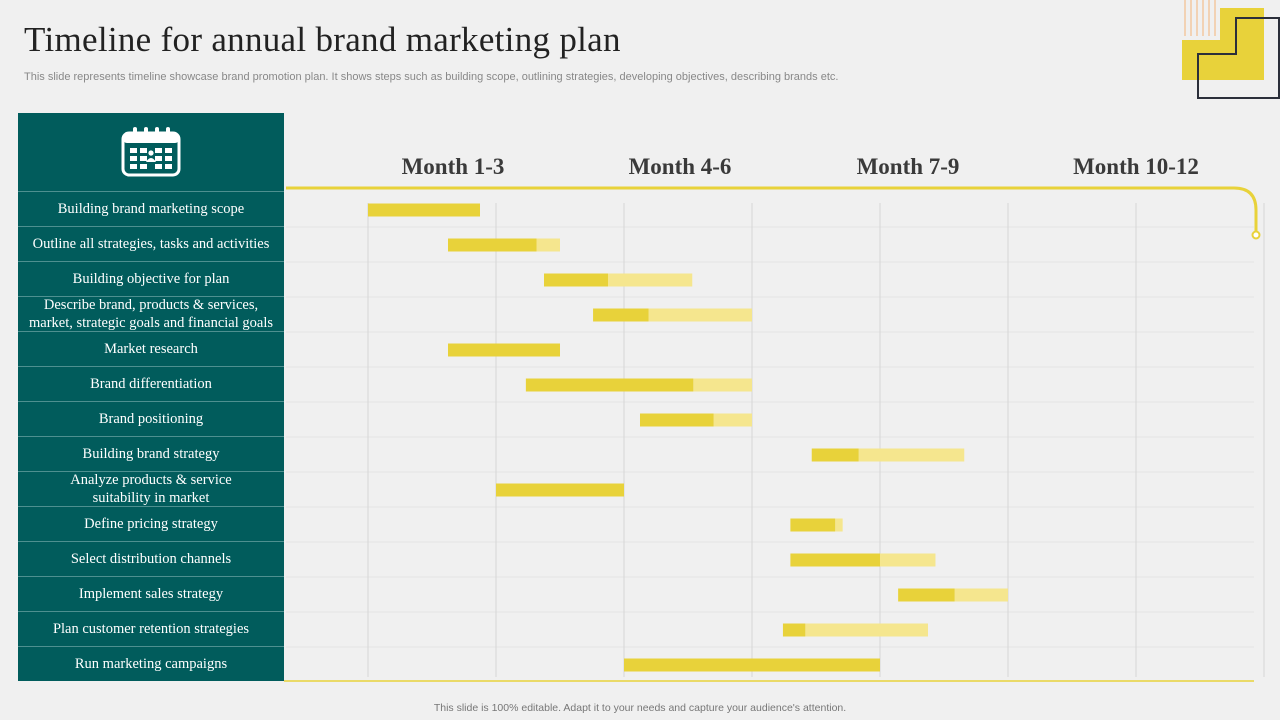  I want to click on task-label: Plan customer retention strategies, so click(151, 629).